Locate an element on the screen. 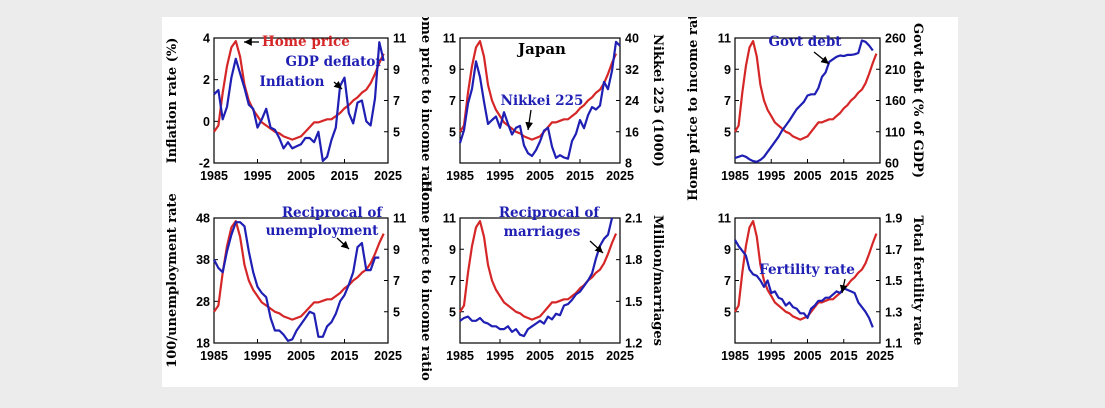  annotation-label: Nikkei 225 is located at coordinates (542, 101).